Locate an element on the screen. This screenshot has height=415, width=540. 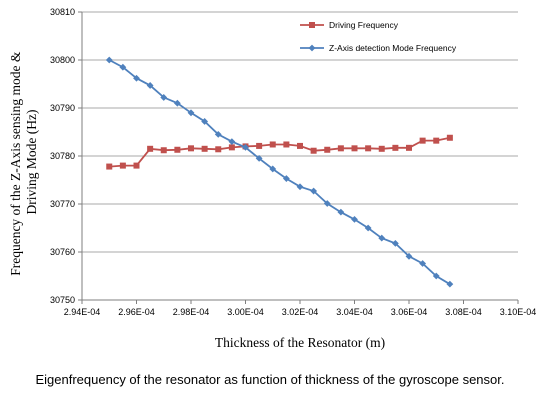
x-tick-label: 2.98E-04 is located at coordinates (191, 312).